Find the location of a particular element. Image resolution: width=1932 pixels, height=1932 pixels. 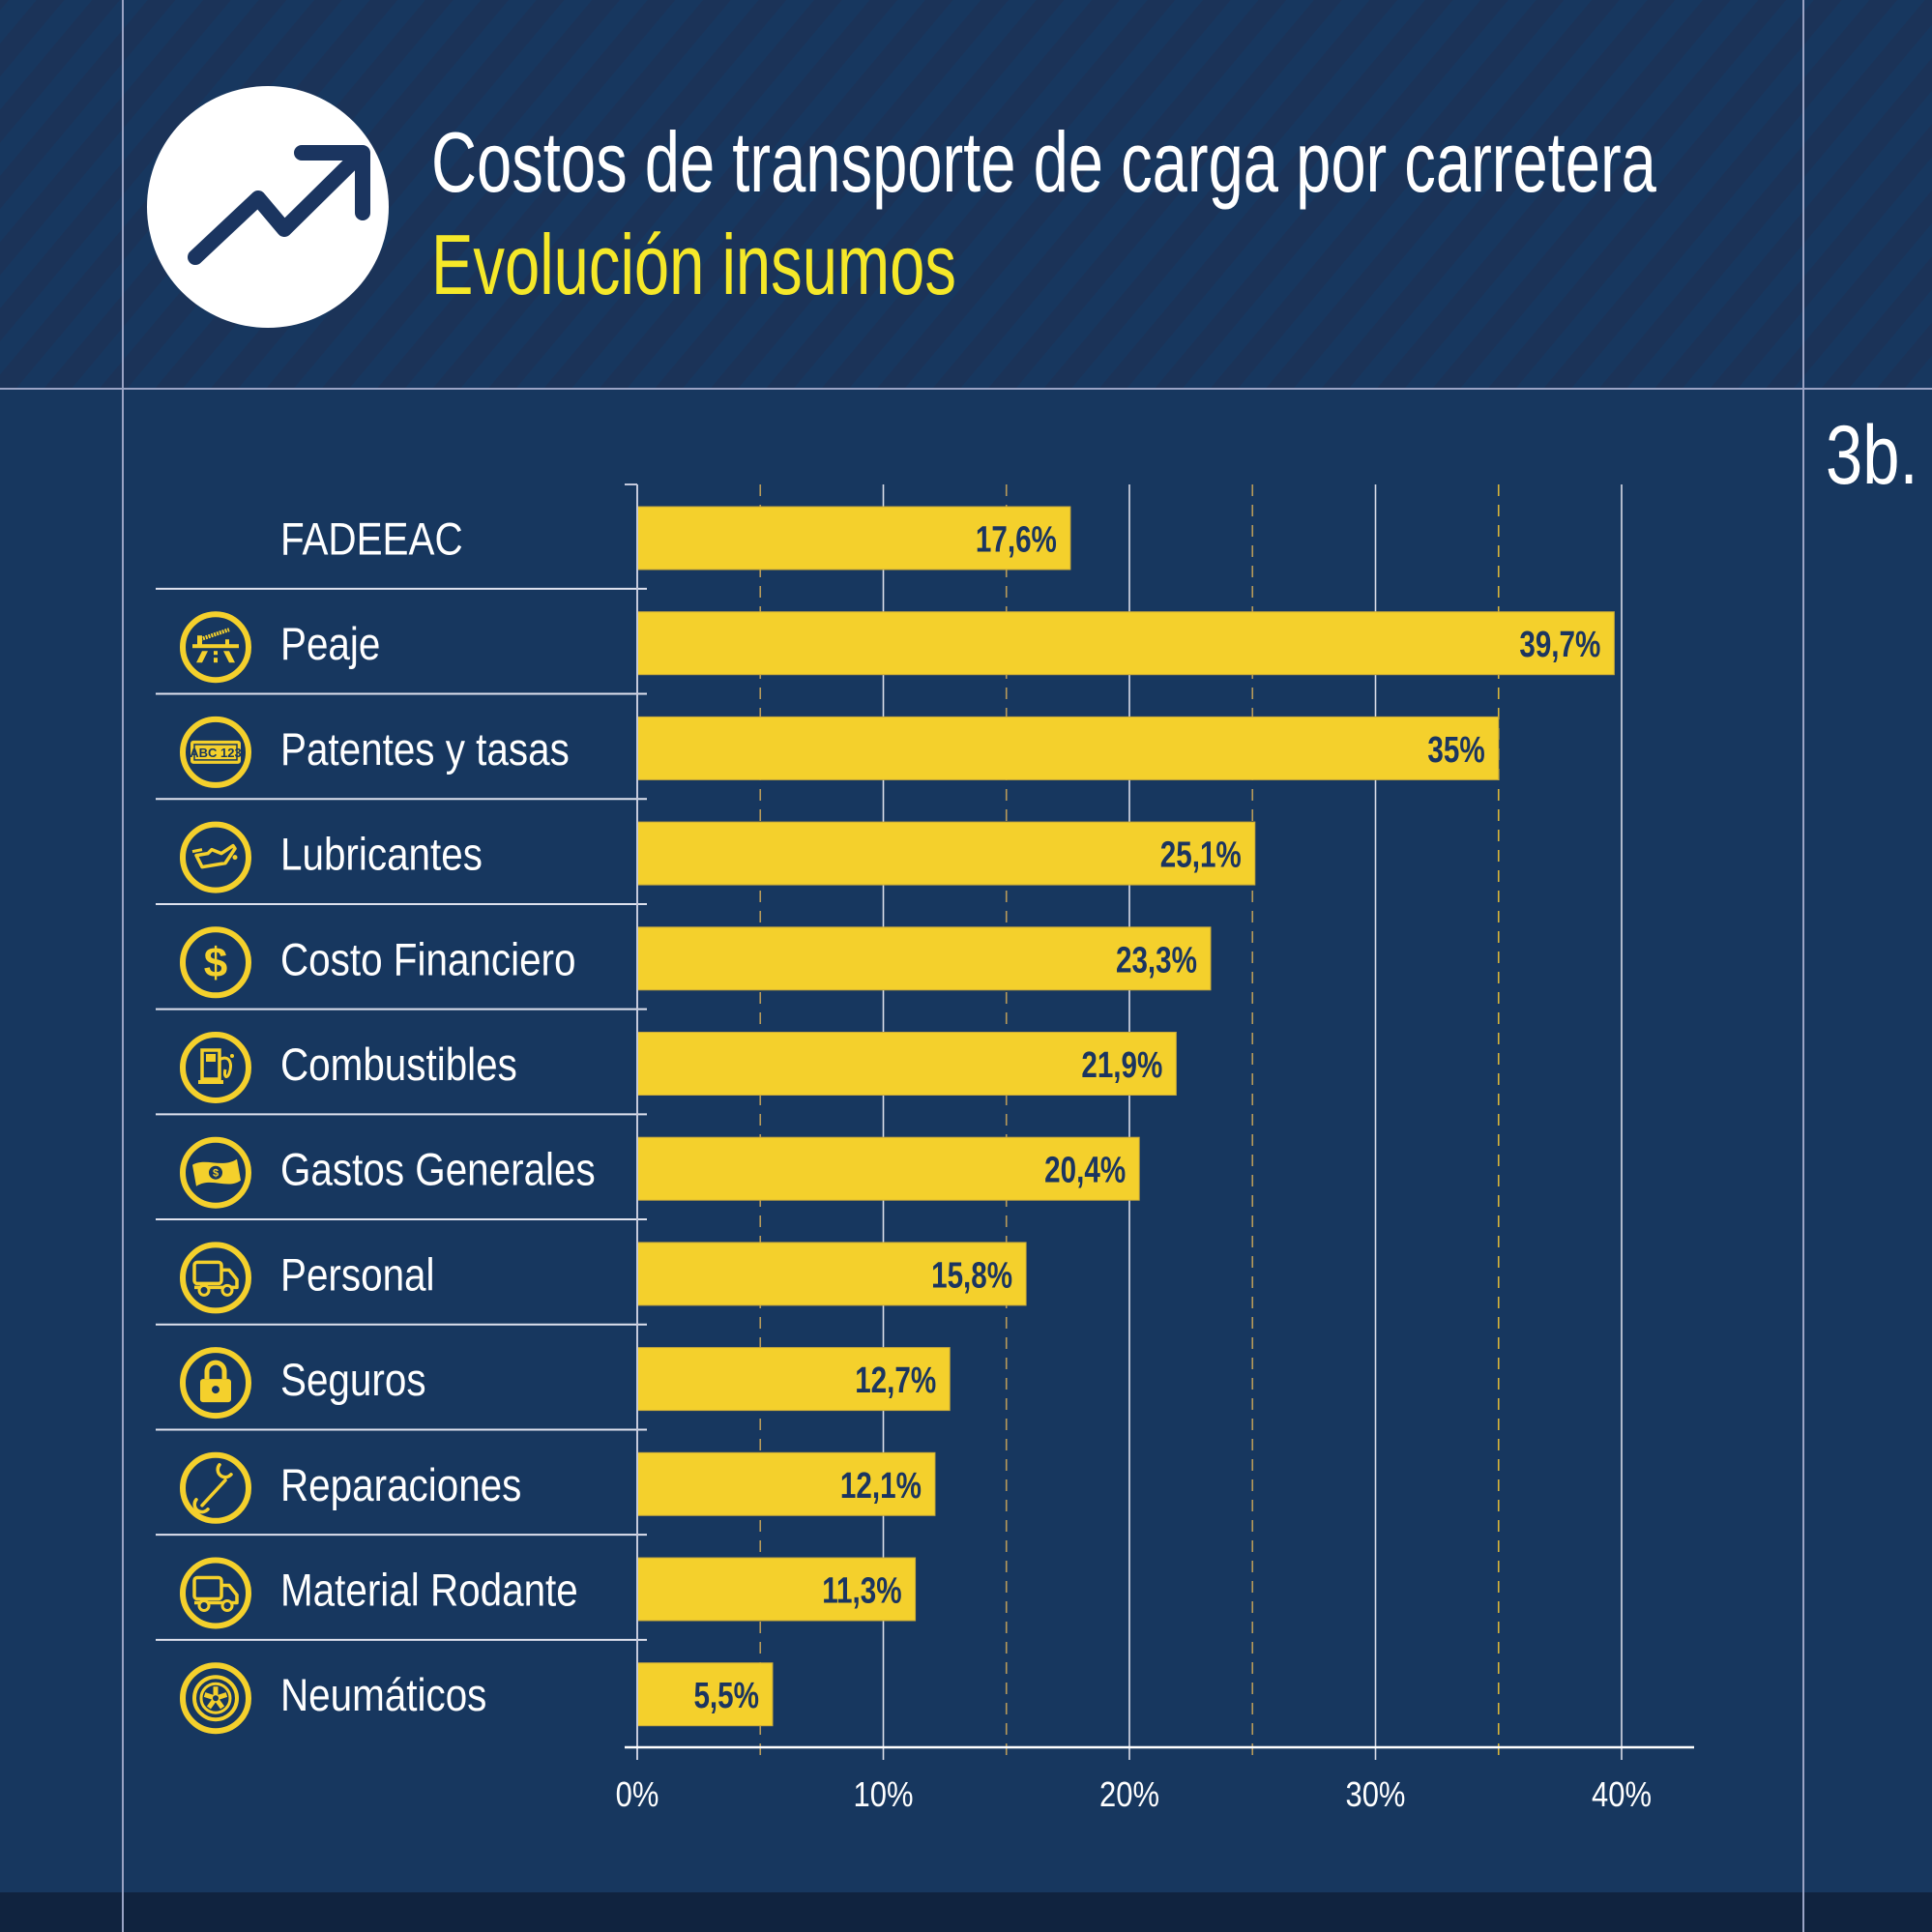

license-plate-text: ABC 123 is located at coordinates (215, 753).